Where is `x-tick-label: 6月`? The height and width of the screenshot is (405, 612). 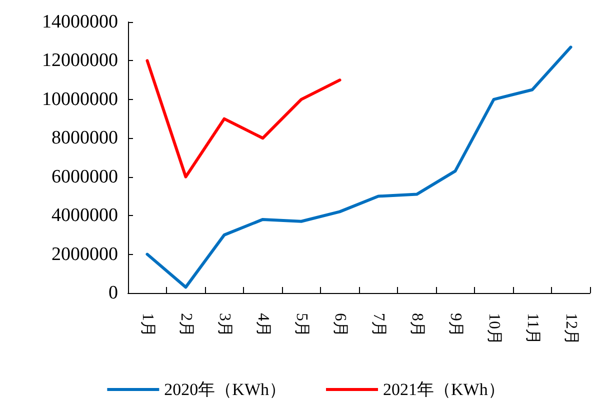 x-tick-label: 6月 is located at coordinates (339, 325).